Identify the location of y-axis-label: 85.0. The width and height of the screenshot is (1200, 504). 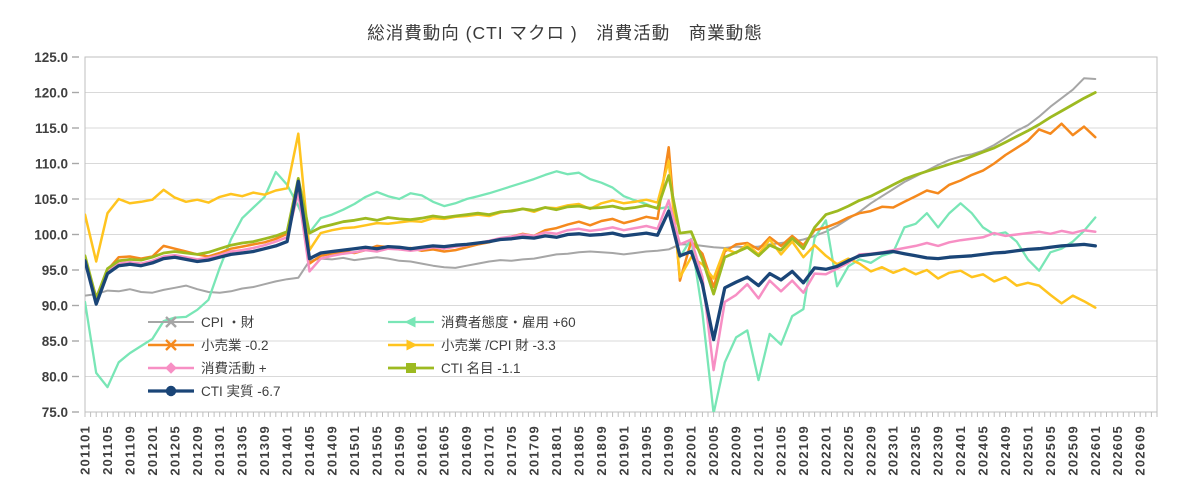
(55, 341).